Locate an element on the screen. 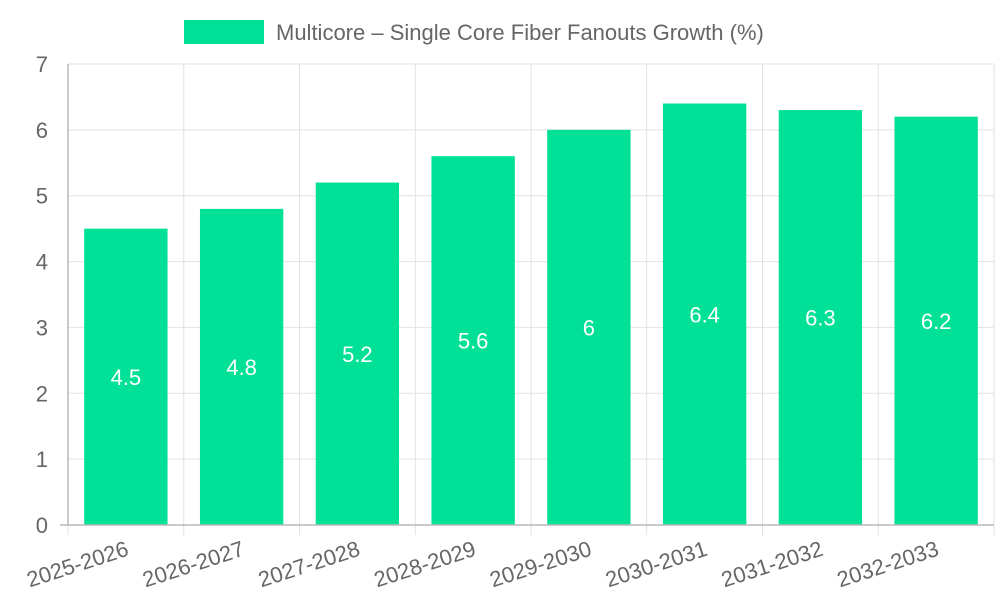 This screenshot has width=1000, height=600. y-tick-label: 3 is located at coordinates (42, 327).